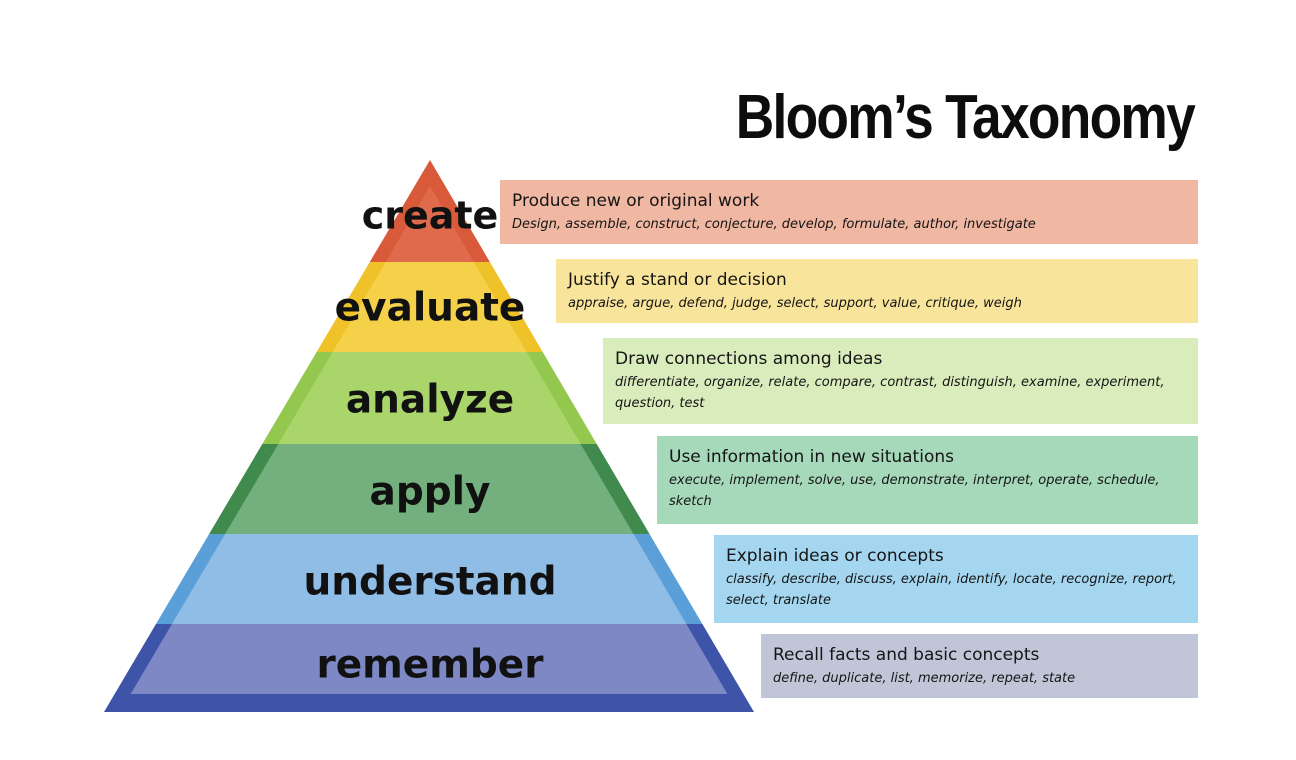 The width and height of the screenshot is (1296, 760). I want to click on description-heading: Use information in new situations, so click(811, 457).